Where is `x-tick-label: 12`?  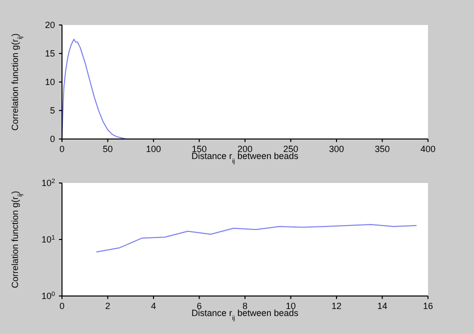 x-tick-label: 12 is located at coordinates (336, 306).